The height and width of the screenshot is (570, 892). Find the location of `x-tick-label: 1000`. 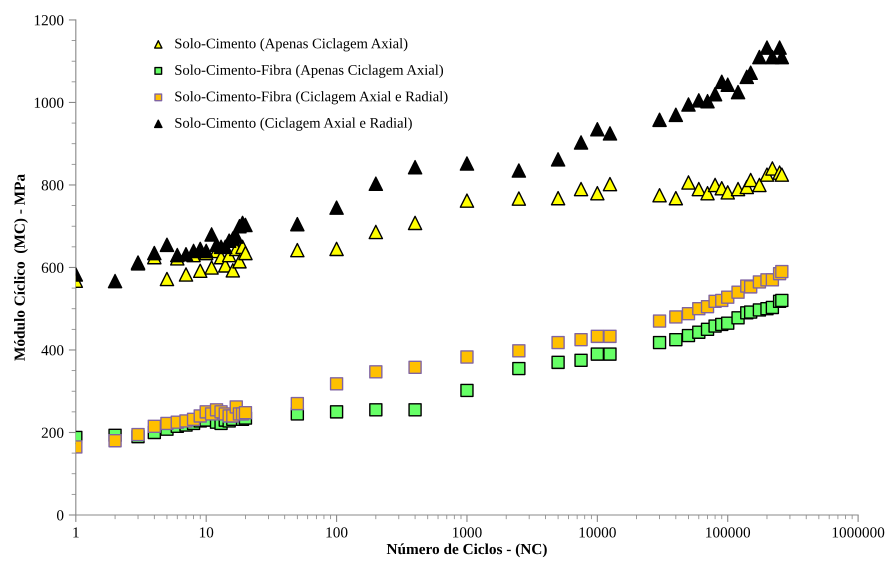

x-tick-label: 1000 is located at coordinates (467, 532).